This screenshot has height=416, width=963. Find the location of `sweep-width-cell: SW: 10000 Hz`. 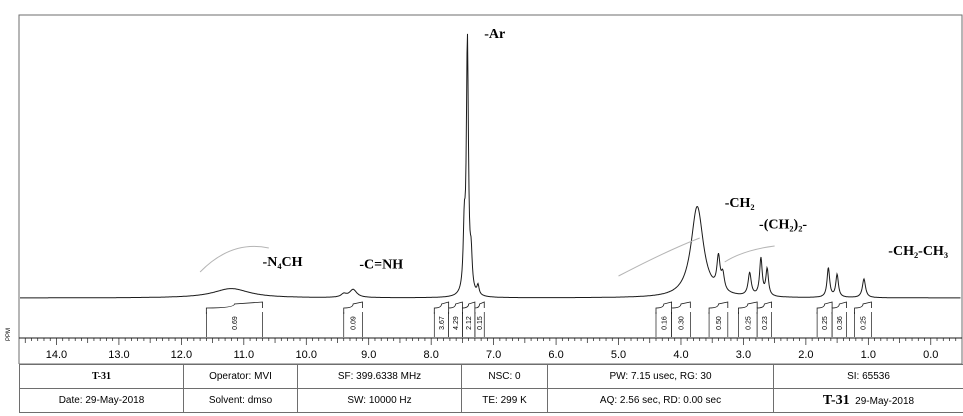

sweep-width-cell: SW: 10000 Hz is located at coordinates (379, 400).